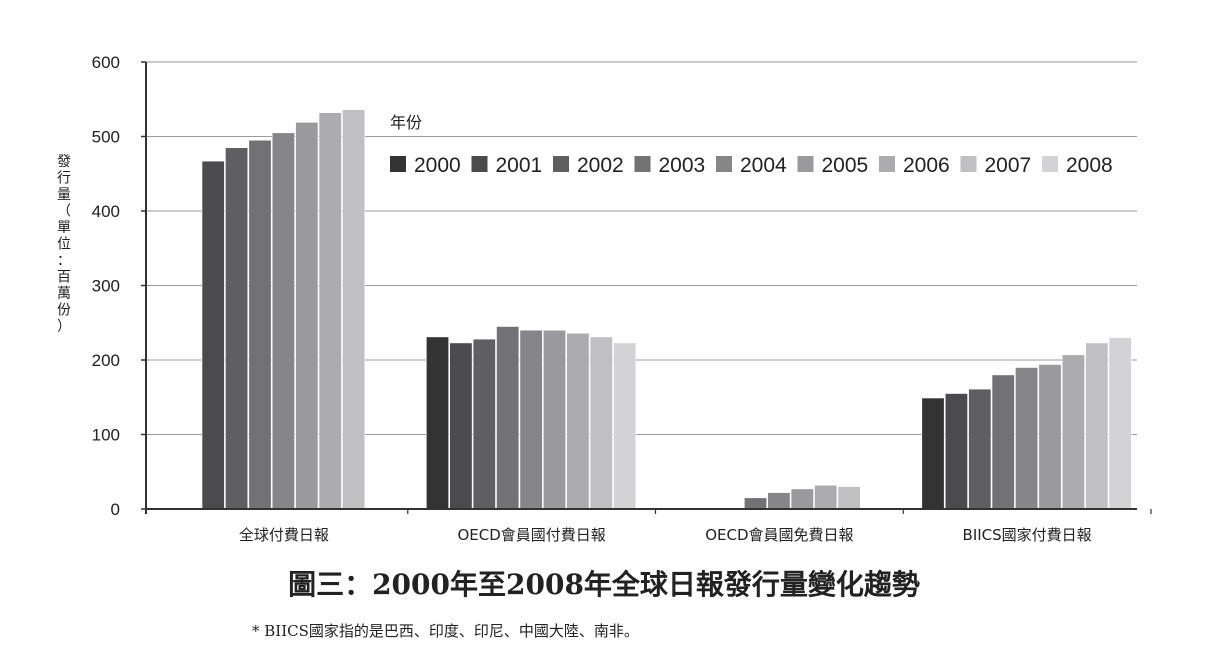  I want to click on y-tick-label: 300, so click(106, 286).